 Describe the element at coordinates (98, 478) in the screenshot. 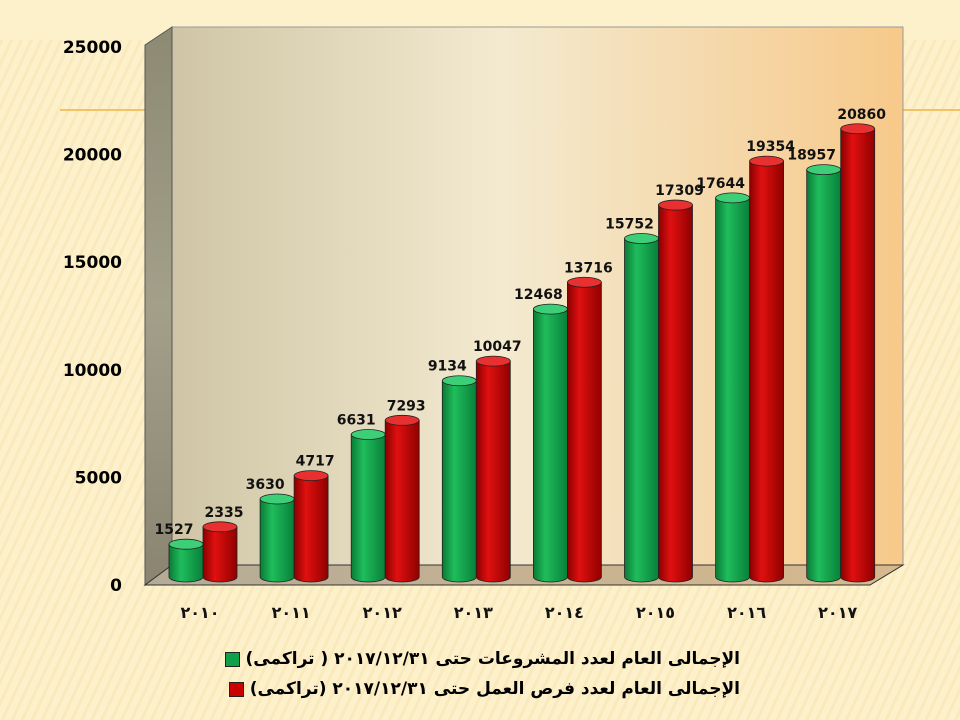

I see `y-tick-label: 5000` at that location.